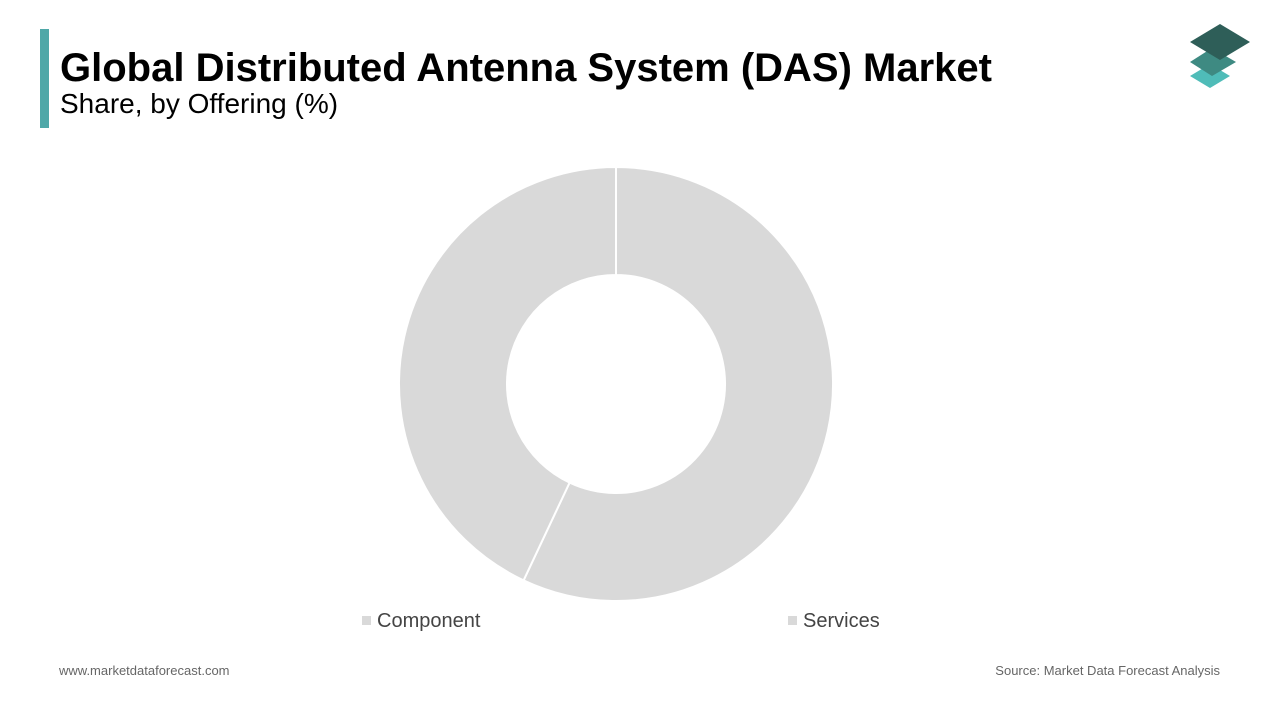  What do you see at coordinates (429, 621) in the screenshot?
I see `legend-label: Component` at bounding box center [429, 621].